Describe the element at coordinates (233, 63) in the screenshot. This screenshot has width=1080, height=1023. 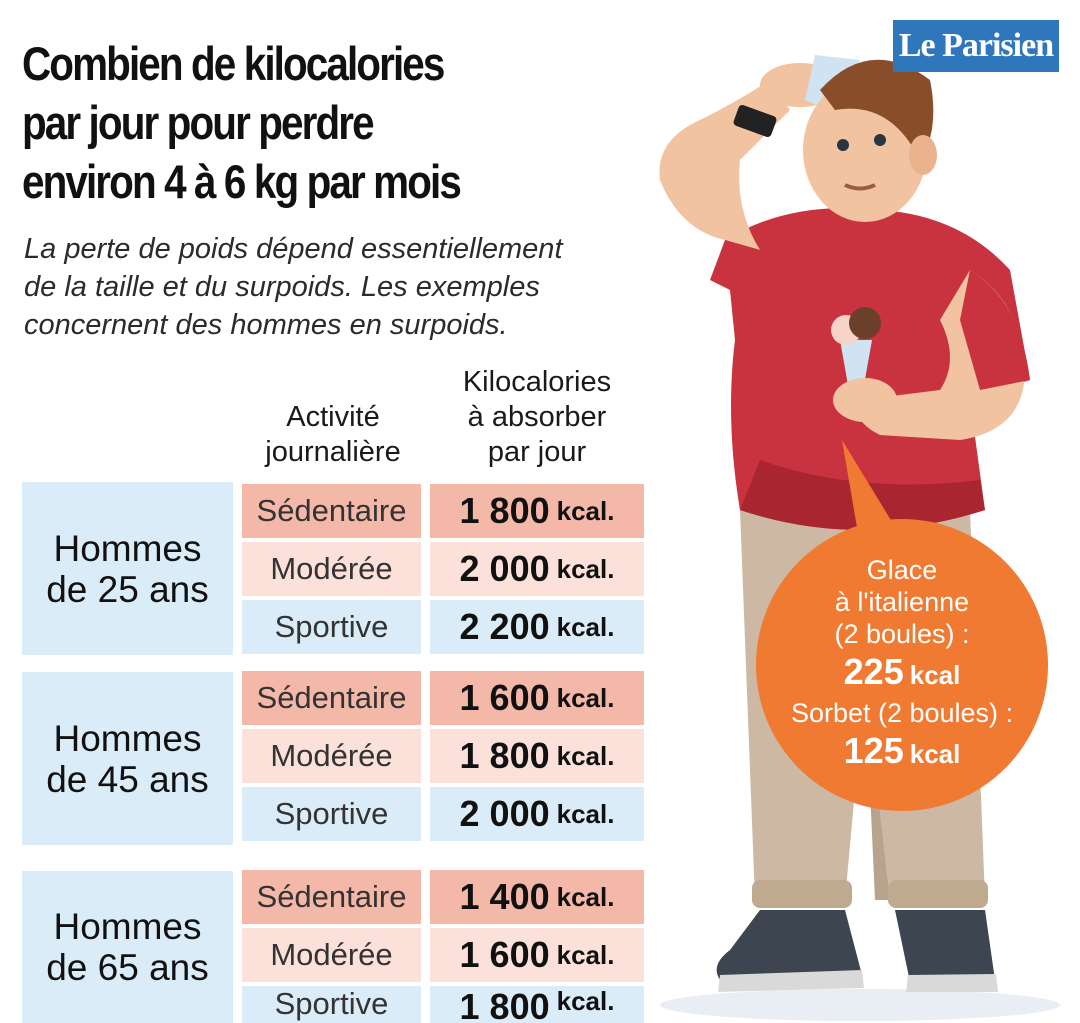
I see `title-line: Combien de kilocalories` at that location.